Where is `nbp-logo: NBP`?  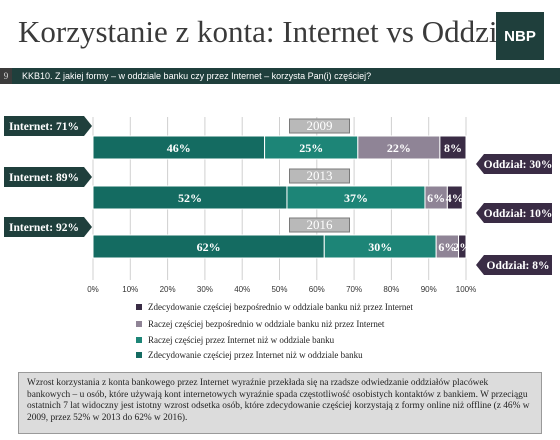
nbp-logo: NBP is located at coordinates (520, 36).